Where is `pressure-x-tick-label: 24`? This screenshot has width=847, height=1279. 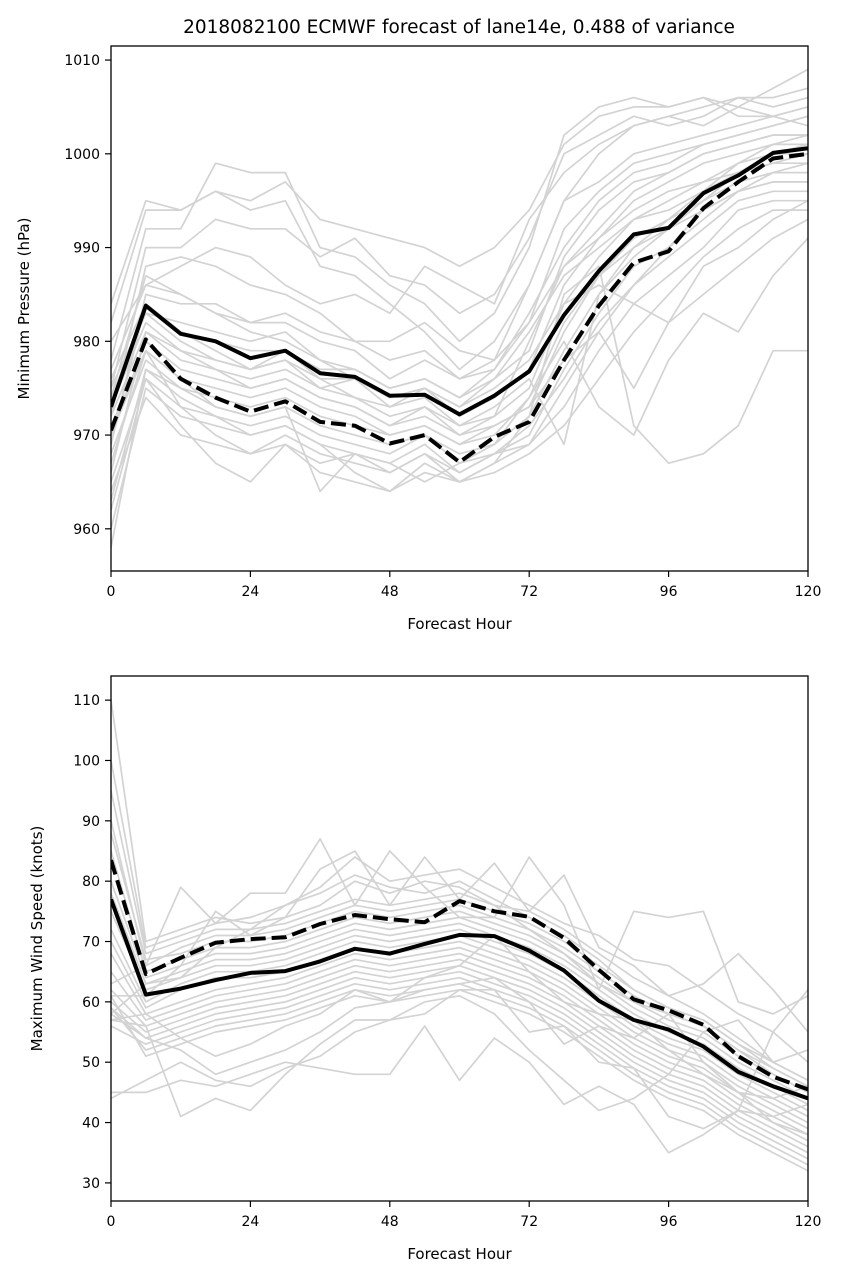 pressure-x-tick-label: 24 is located at coordinates (250, 592).